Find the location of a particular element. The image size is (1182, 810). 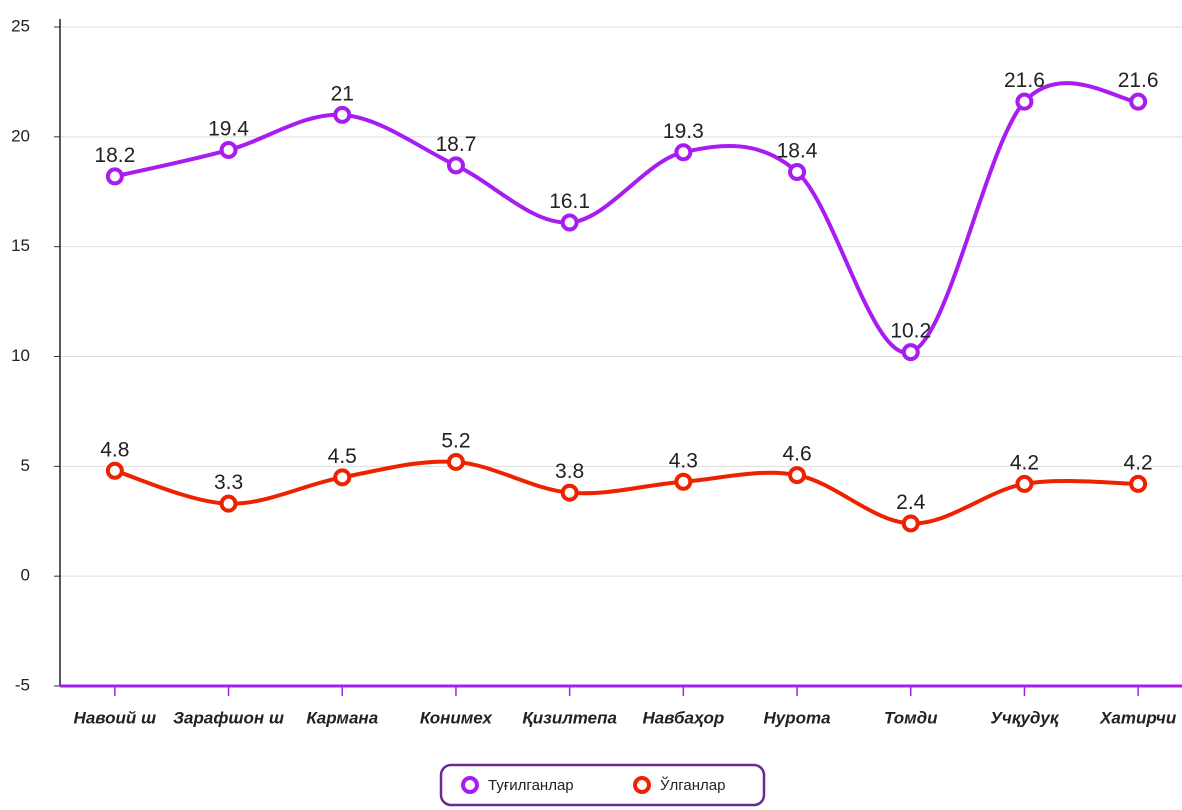

data-label: 3.8 is located at coordinates (569, 471).